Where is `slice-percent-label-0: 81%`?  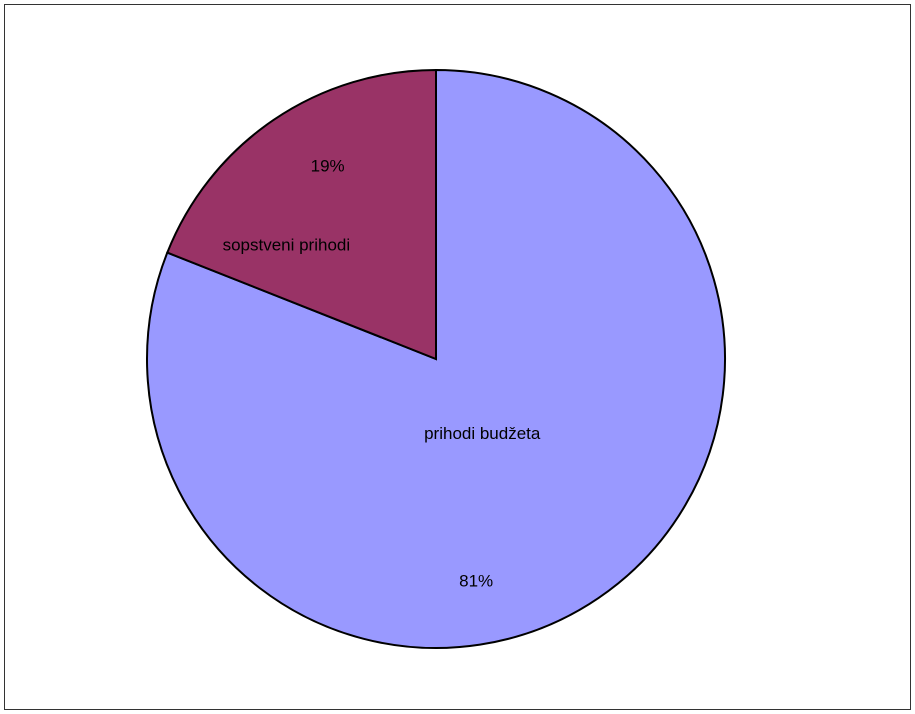 slice-percent-label-0: 81% is located at coordinates (476, 581).